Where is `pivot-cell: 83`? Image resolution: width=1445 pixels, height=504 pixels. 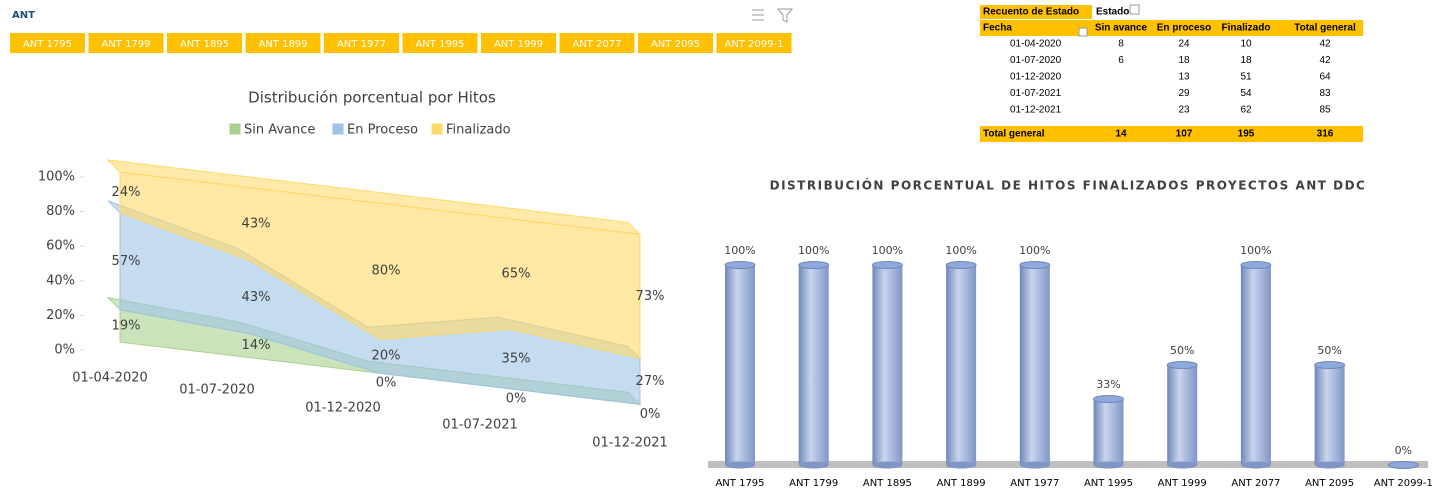
pivot-cell: 83 is located at coordinates (1325, 93).